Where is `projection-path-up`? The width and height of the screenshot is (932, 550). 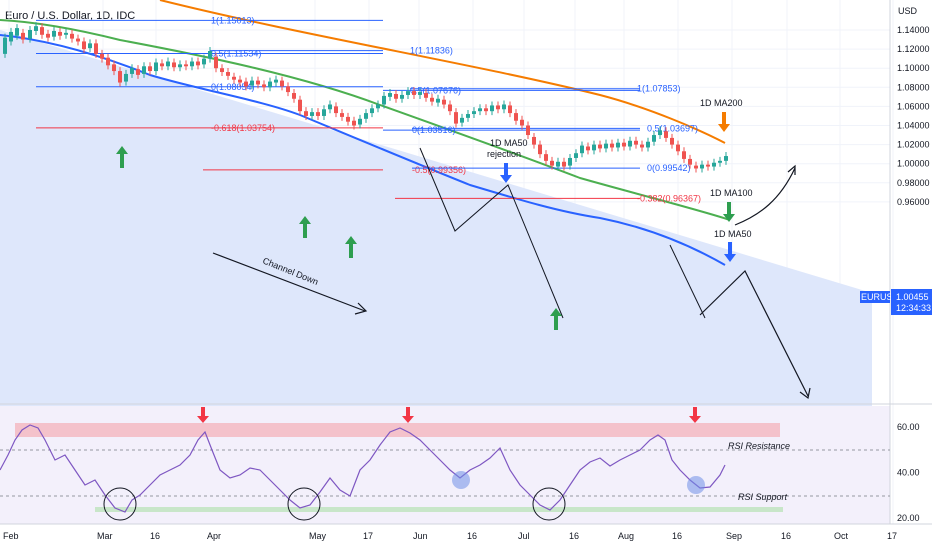 projection-path-up is located at coordinates (765, 196).